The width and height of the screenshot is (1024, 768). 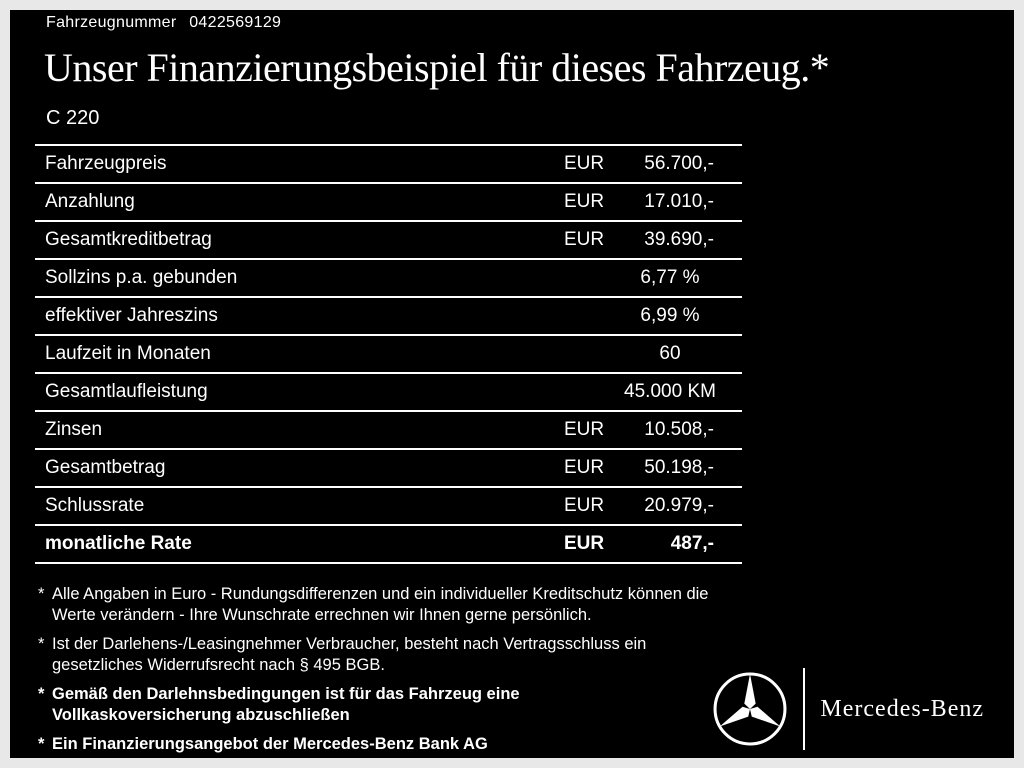 I want to click on table-row: Sollzins p.a. gebunden 6,77 %, so click(x=388, y=277).